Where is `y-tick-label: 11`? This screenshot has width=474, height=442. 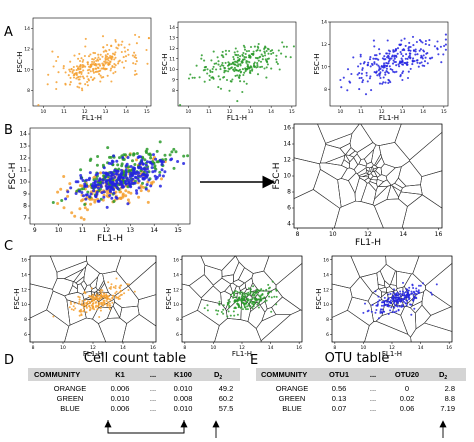
y-tick-label: 11 is located at coordinates (172, 59).